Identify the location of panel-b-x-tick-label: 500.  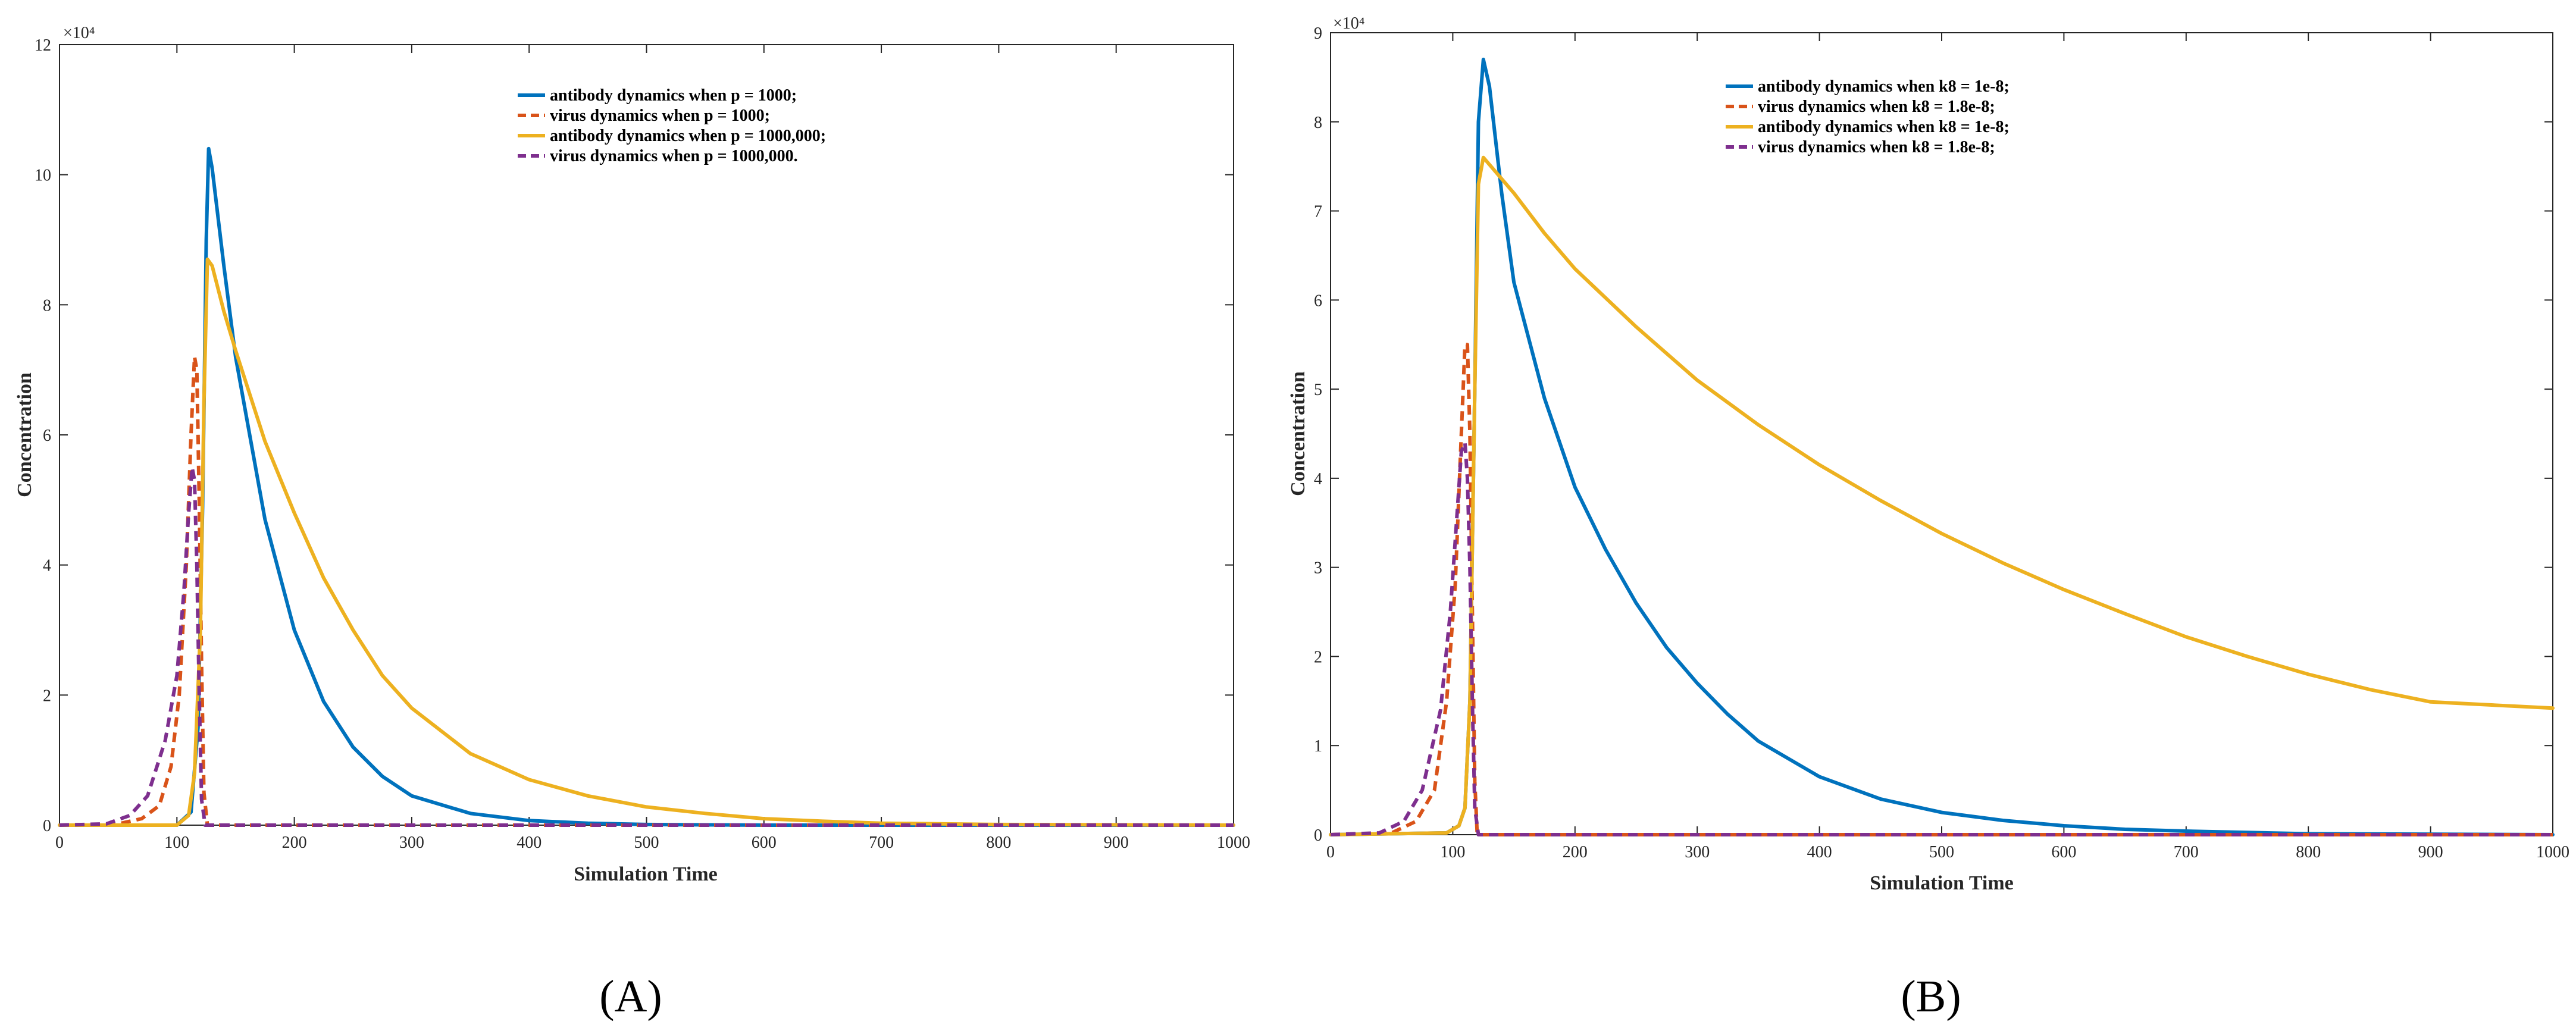
(1941, 852).